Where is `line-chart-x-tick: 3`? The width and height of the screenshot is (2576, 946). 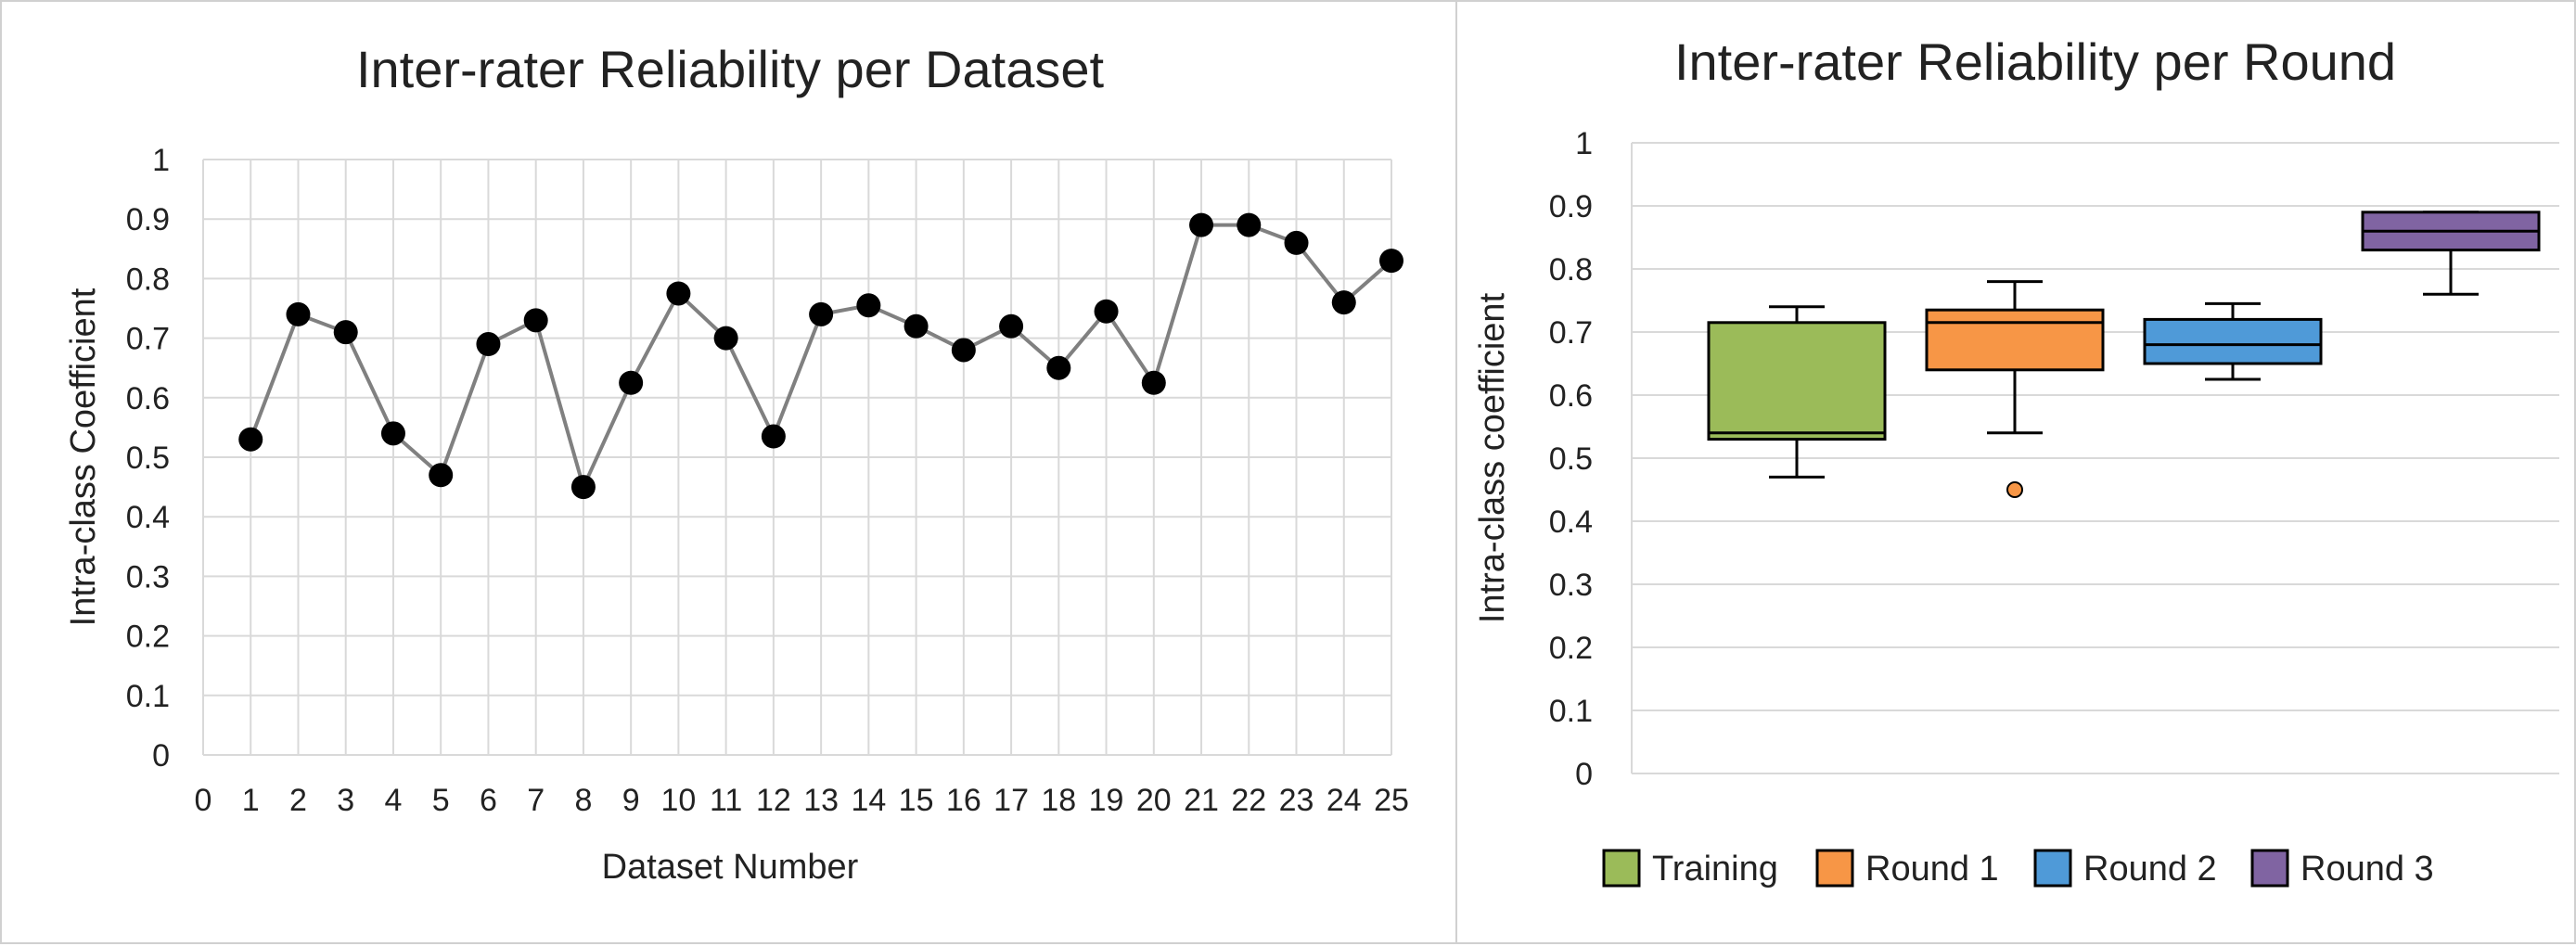
line-chart-x-tick: 3 is located at coordinates (345, 801).